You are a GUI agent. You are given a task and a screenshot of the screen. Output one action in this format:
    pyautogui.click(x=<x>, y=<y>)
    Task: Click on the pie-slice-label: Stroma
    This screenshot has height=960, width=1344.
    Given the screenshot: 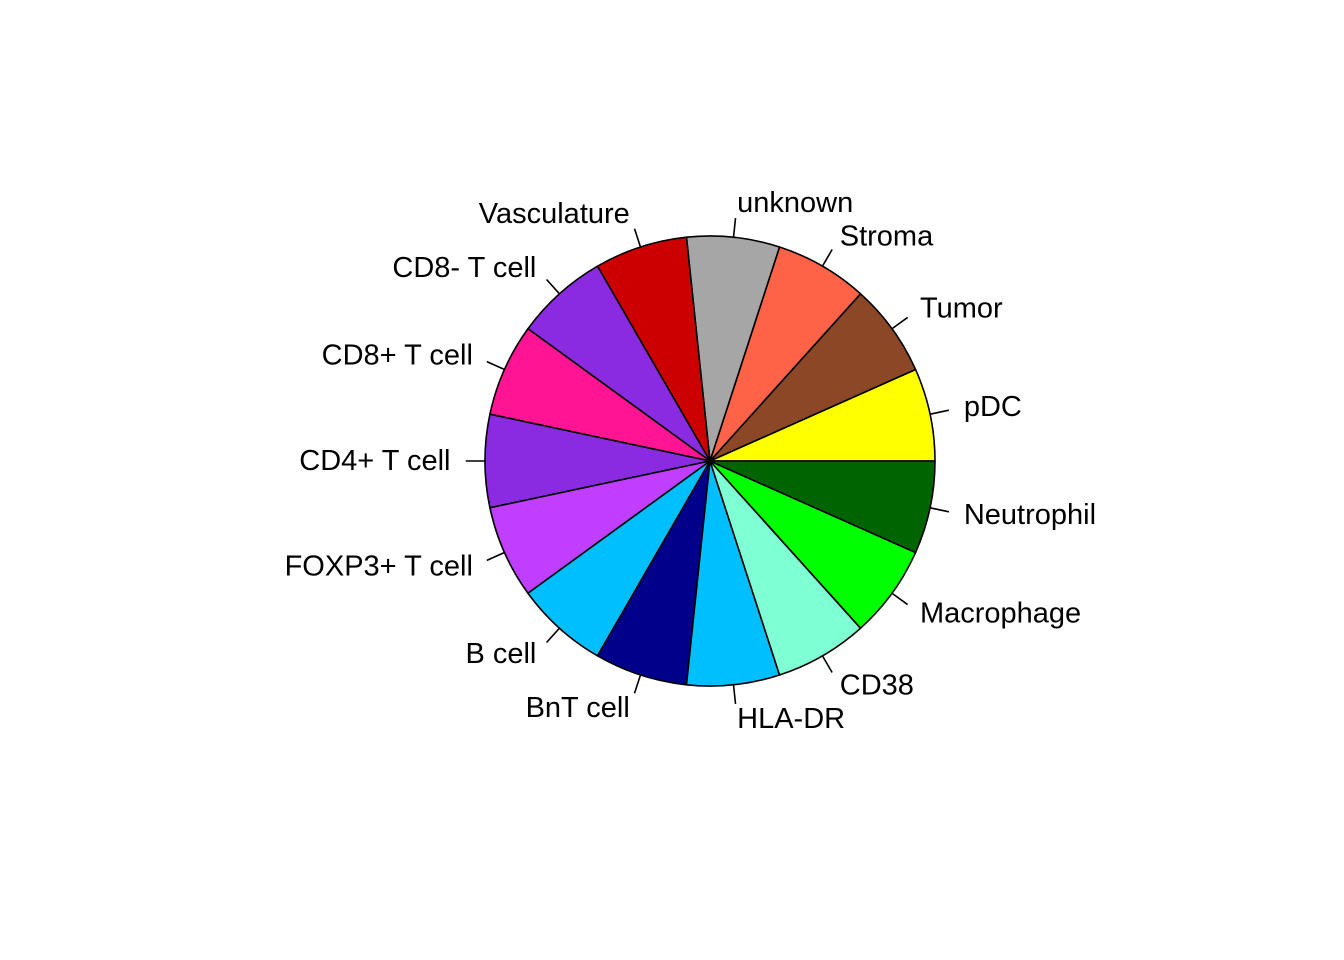 What is the action you would take?
    pyautogui.click(x=887, y=236)
    